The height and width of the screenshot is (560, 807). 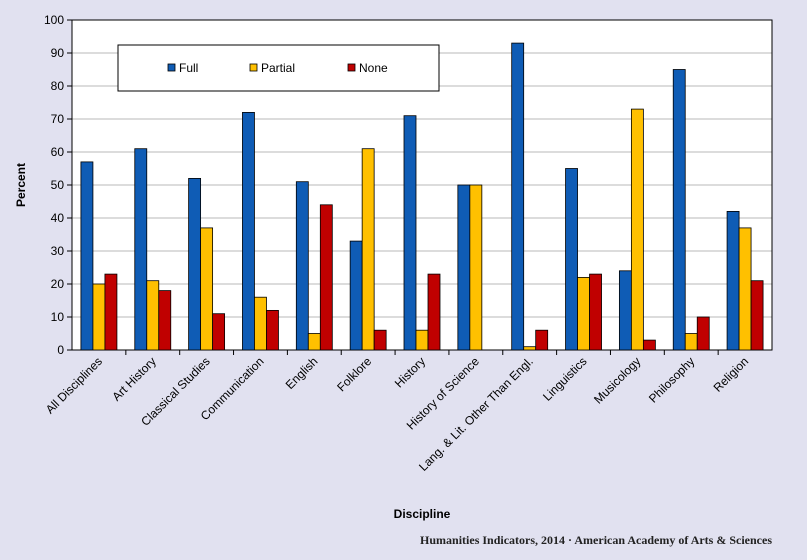 I want to click on legend-label-full: Full, so click(x=188, y=68).